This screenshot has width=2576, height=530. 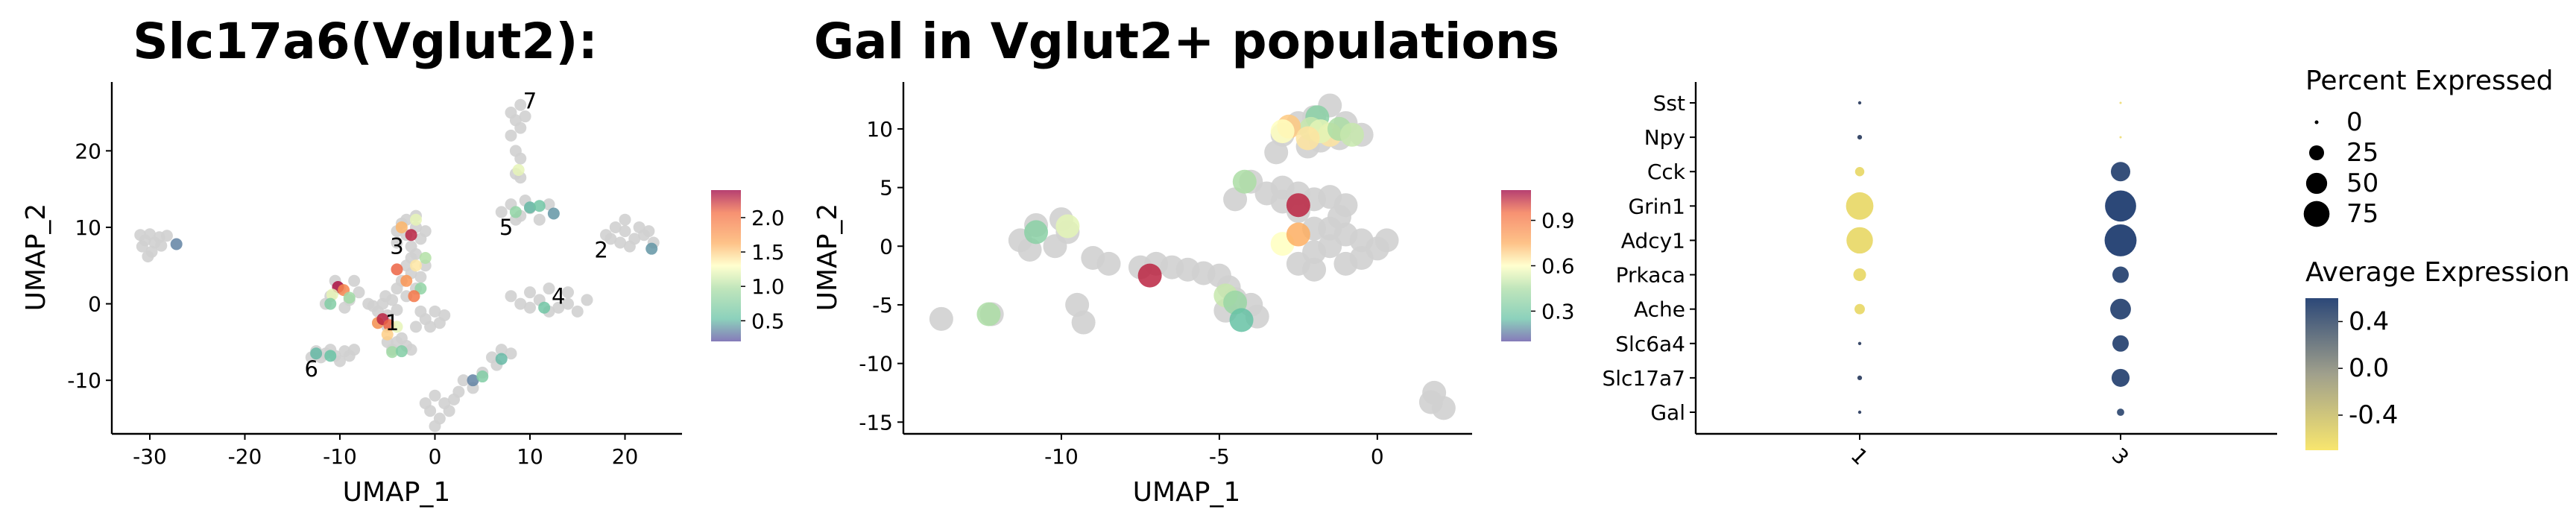 I want to click on x-tick-label: 10, so click(x=530, y=457).